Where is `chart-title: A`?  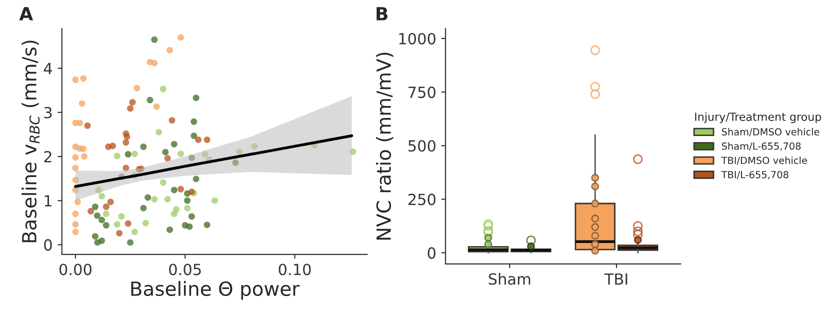 chart-title: A is located at coordinates (26, 13).